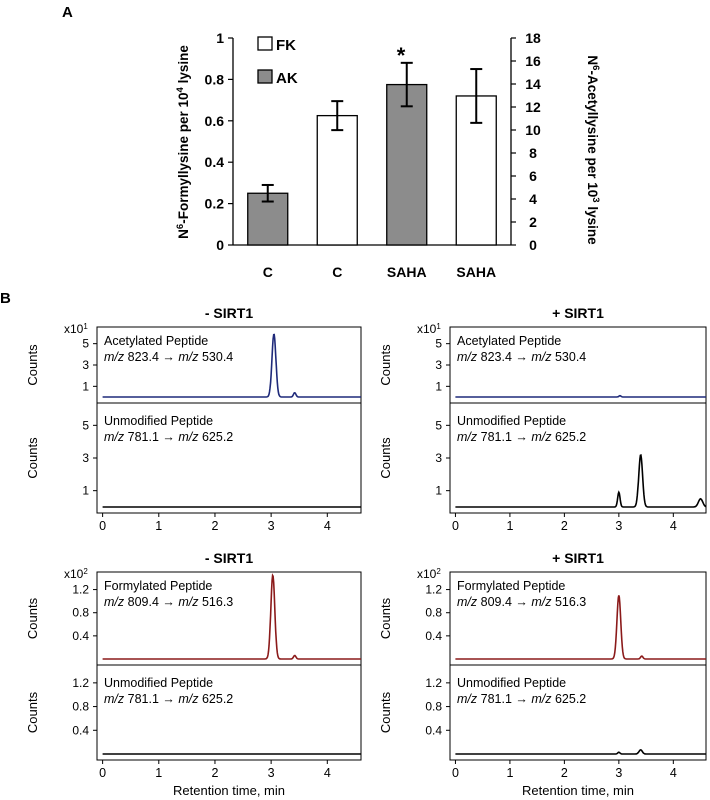 The width and height of the screenshot is (710, 800). What do you see at coordinates (533, 130) in the screenshot?
I see `right-y-tick-label: 10` at bounding box center [533, 130].